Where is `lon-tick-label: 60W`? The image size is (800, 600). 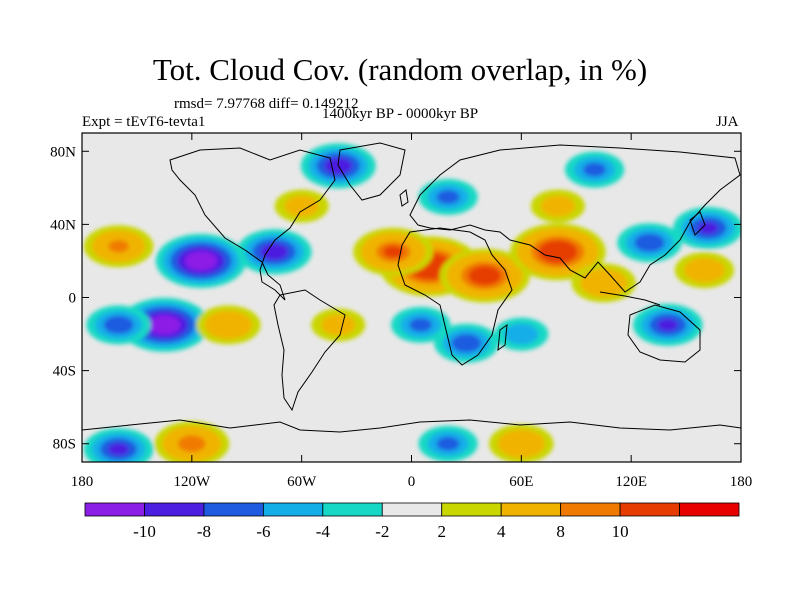
lon-tick-label: 60W is located at coordinates (302, 482).